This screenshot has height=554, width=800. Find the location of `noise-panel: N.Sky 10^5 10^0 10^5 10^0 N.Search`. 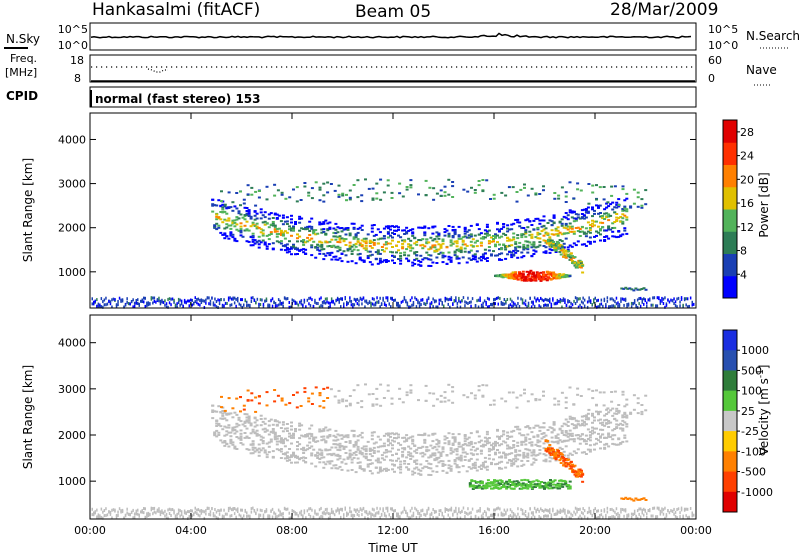

noise-panel: N.Sky 10^5 10^0 10^5 10^0 N.Search is located at coordinates (402, 37).